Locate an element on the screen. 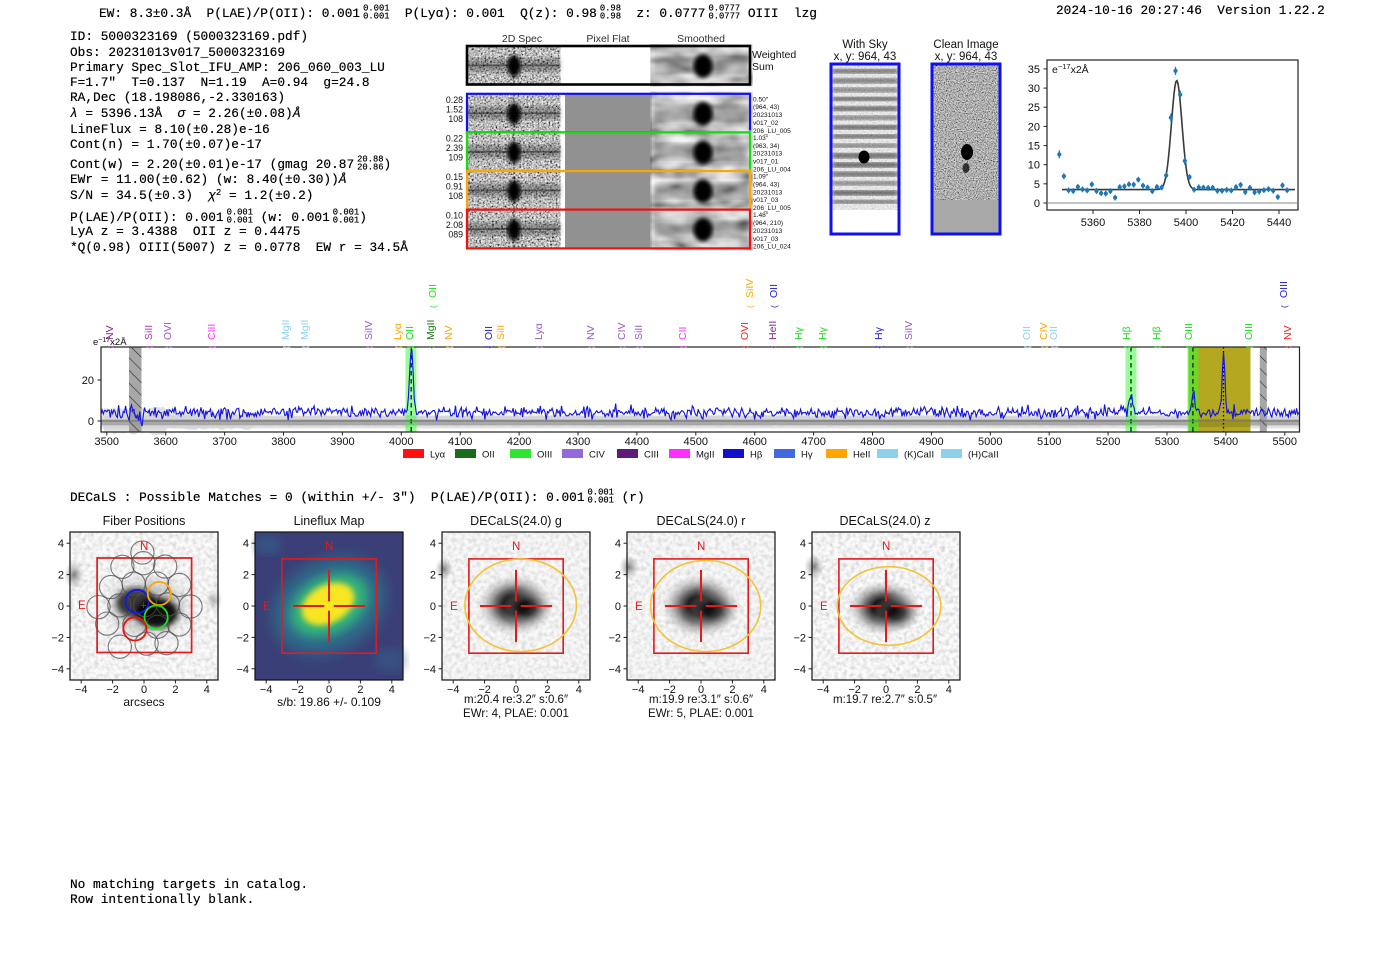 The image size is (1400, 953). svg-text: (K)CaII is located at coordinates (919, 455).